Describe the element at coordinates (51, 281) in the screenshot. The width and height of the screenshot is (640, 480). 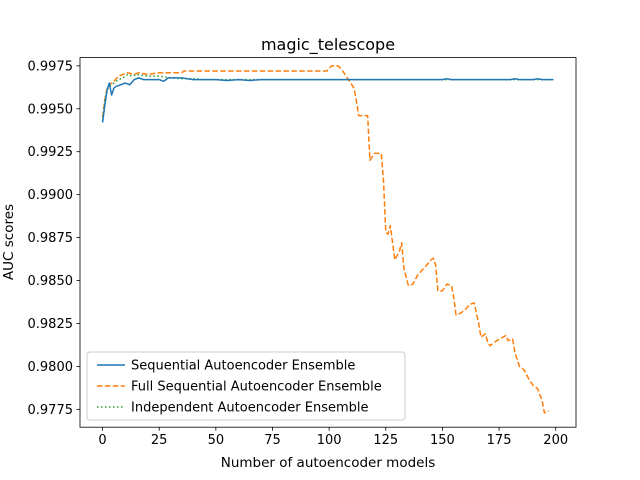
I see `y-tick-label: 0.9850` at that location.